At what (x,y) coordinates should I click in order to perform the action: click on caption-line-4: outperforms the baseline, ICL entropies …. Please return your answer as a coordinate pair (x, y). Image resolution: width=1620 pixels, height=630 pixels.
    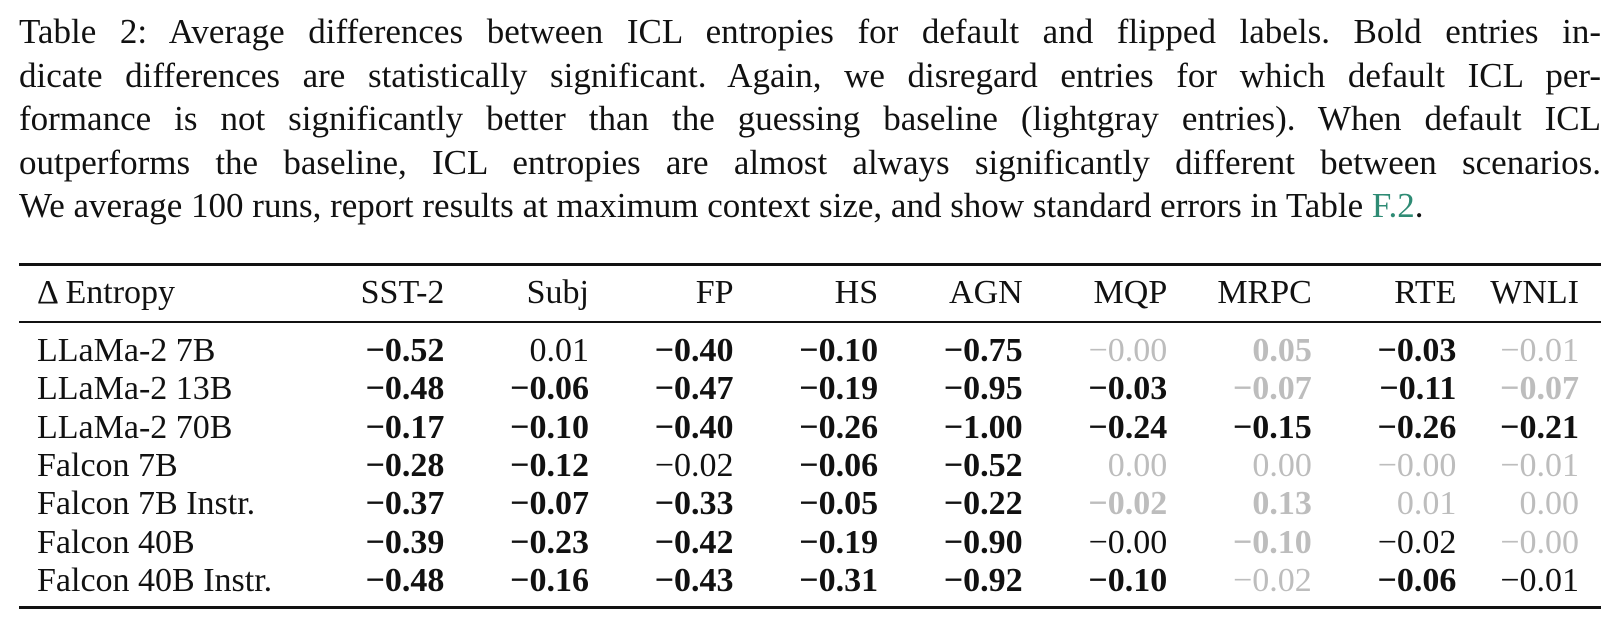
    Looking at the image, I should click on (810, 162).